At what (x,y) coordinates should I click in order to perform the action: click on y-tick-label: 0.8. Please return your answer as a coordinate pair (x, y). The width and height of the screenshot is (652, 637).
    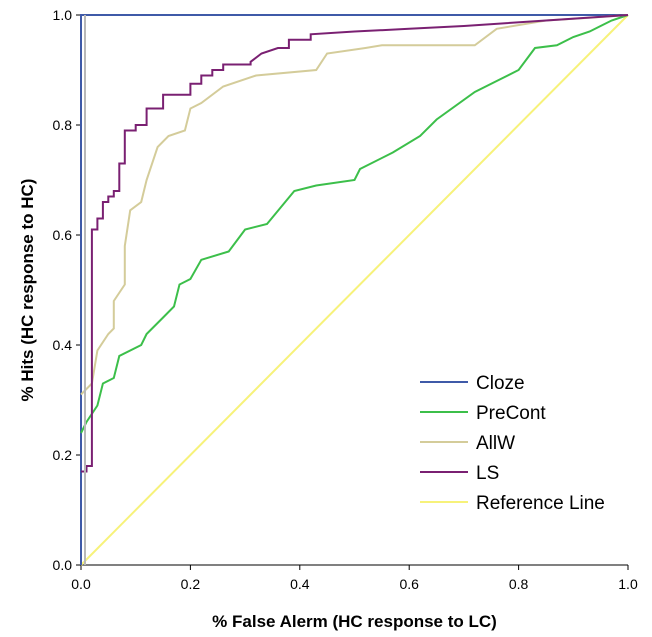
    Looking at the image, I should click on (63, 125).